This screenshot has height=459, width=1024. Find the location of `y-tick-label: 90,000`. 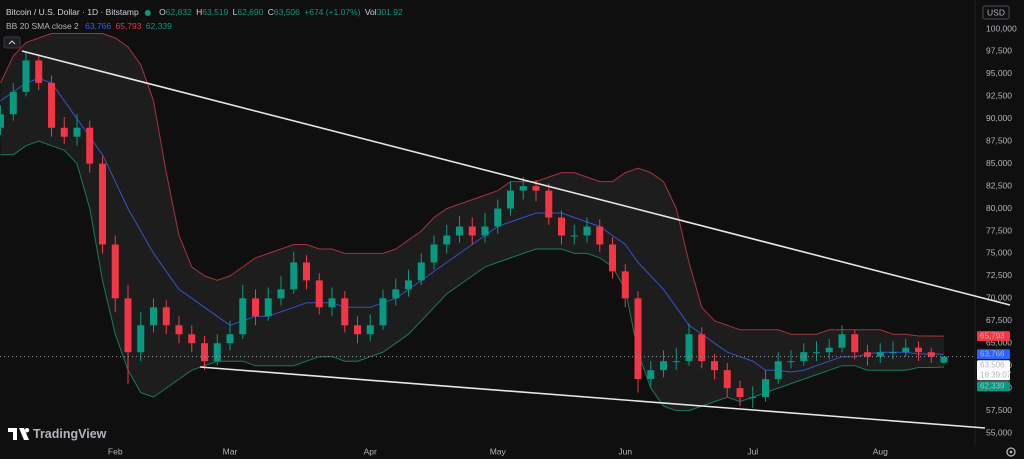

y-tick-label: 90,000 is located at coordinates (999, 118).